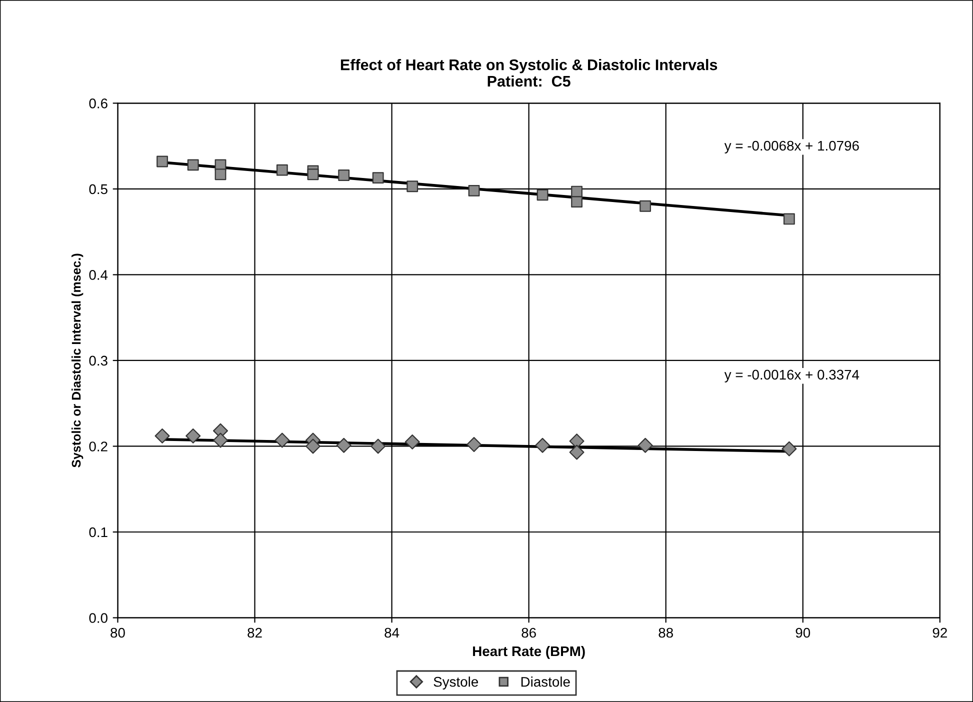 The image size is (973, 702). What do you see at coordinates (939, 633) in the screenshot?
I see `x-tick-label: 92` at bounding box center [939, 633].